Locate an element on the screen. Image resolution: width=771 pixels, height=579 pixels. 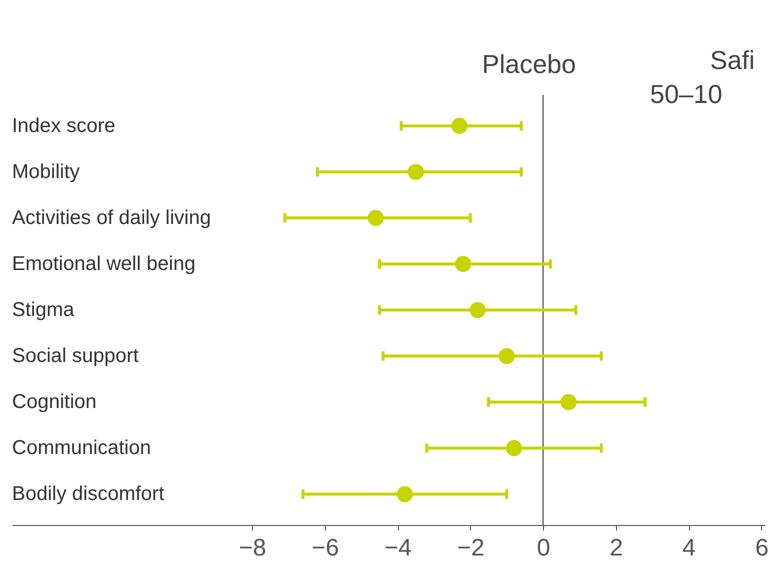
y-tick-label: Social support is located at coordinates (76, 356).